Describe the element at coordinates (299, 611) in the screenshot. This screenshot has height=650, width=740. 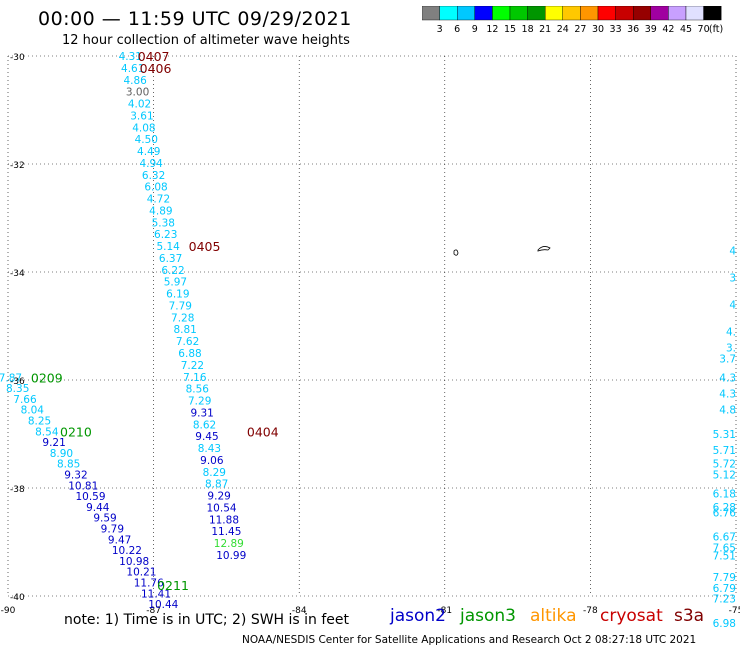
I see `x-tick-label: -84` at that location.